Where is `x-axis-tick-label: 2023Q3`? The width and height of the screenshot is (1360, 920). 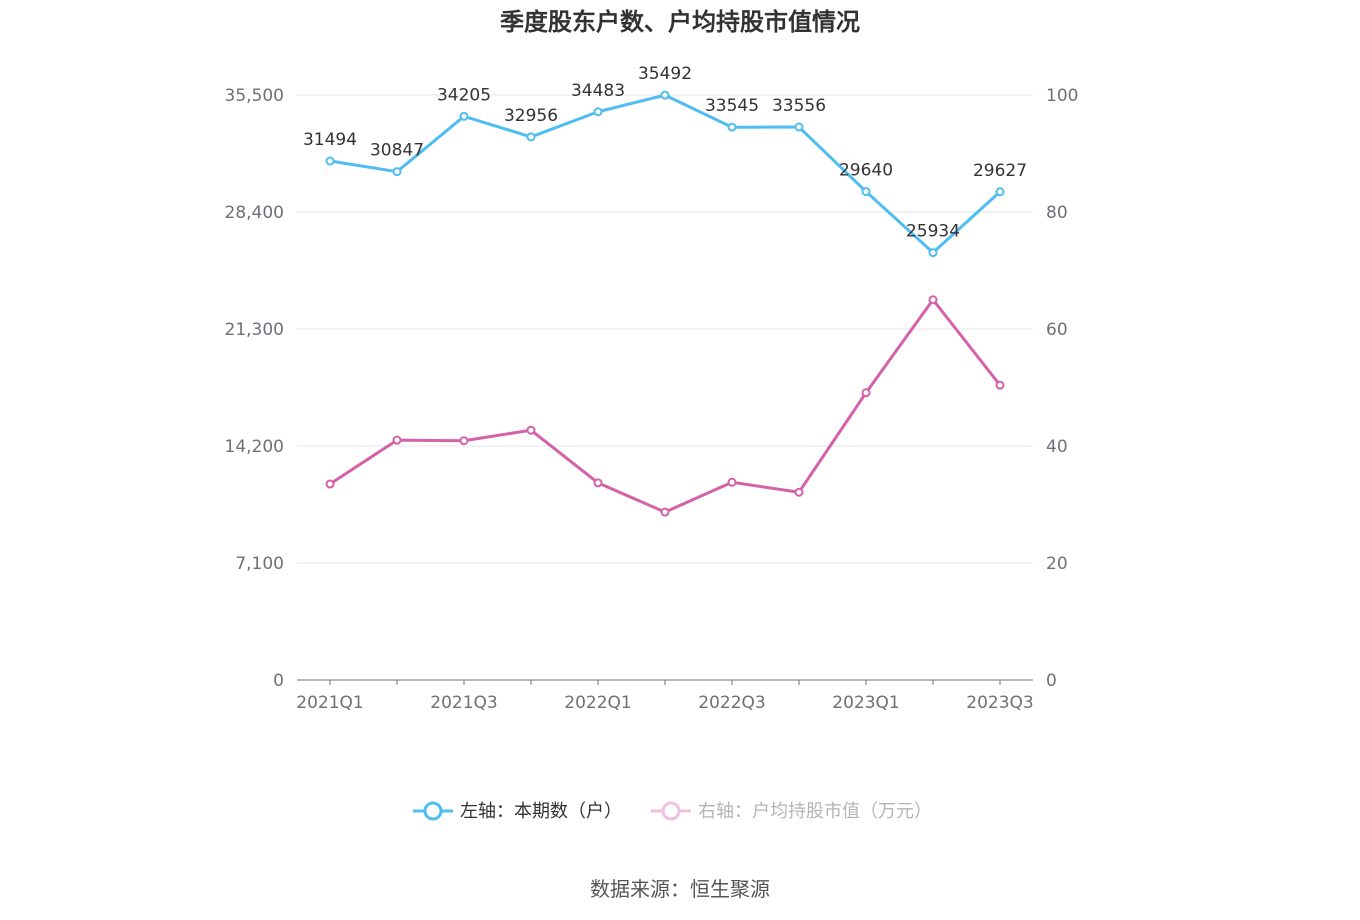
x-axis-tick-label: 2023Q3 is located at coordinates (999, 703).